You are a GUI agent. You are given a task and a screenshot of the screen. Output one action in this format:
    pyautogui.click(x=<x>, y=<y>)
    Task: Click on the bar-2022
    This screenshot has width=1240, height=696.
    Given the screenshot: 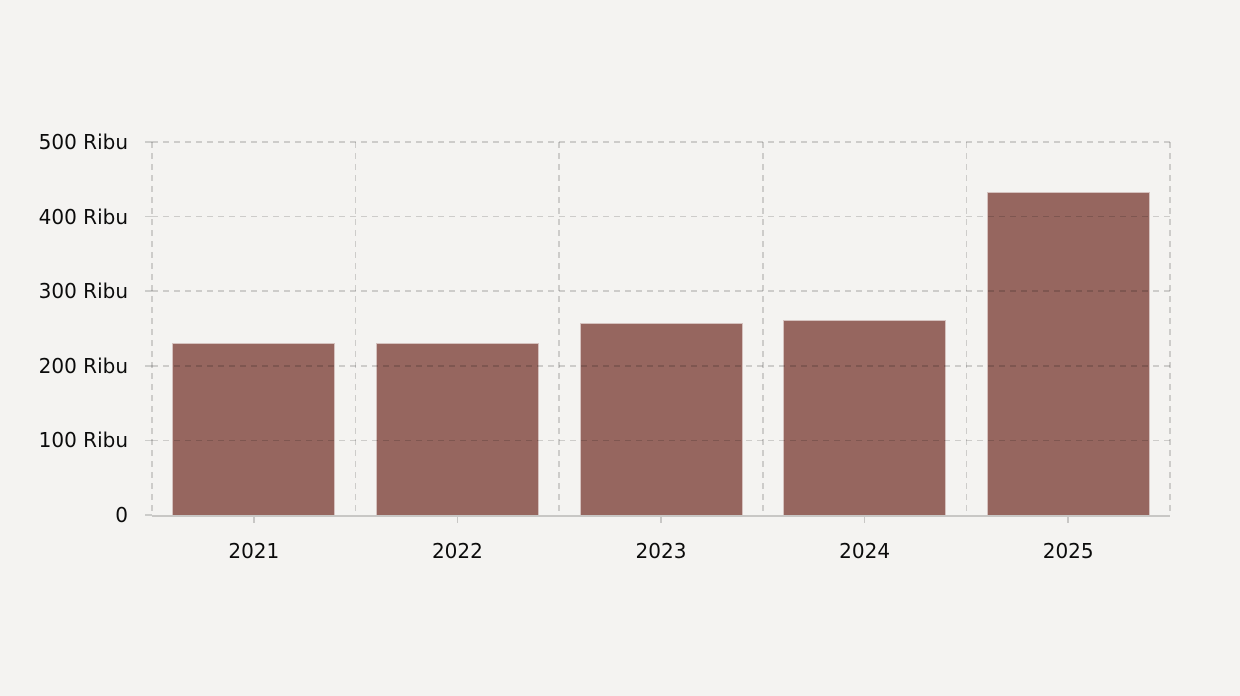 What is the action you would take?
    pyautogui.click(x=457, y=429)
    